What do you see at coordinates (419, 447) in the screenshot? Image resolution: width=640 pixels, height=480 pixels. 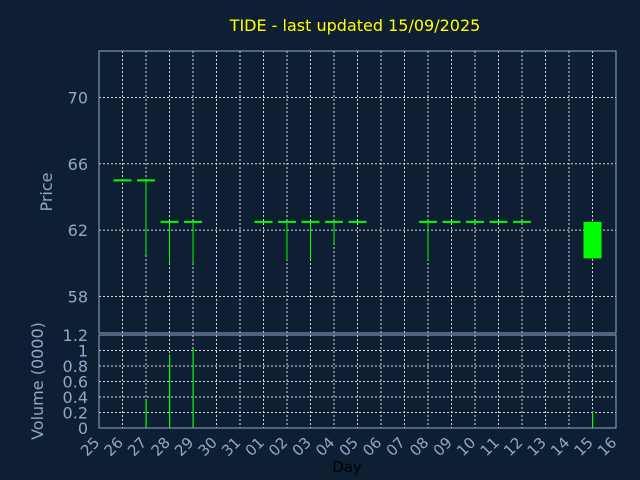 I see `x-tick-label: 08` at bounding box center [419, 447].